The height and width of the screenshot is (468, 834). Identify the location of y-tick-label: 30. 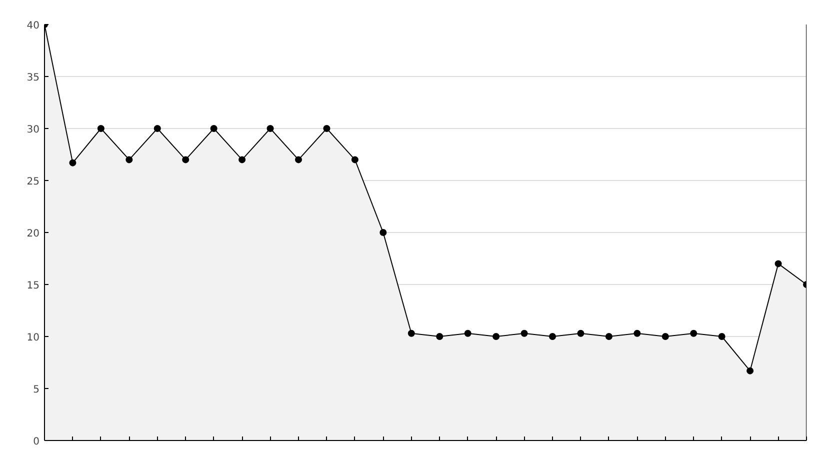
(33, 130).